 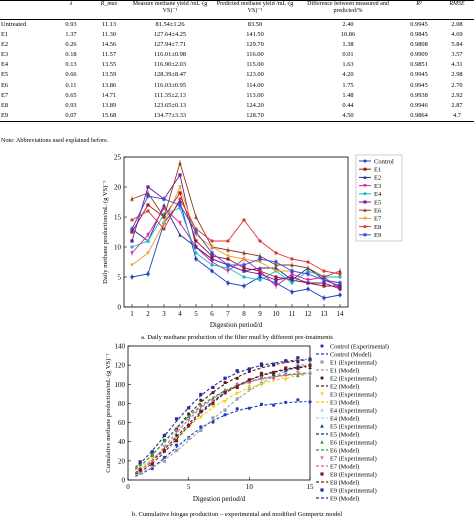 I want to click on y-tick-label: 120, so click(x=120, y=366).